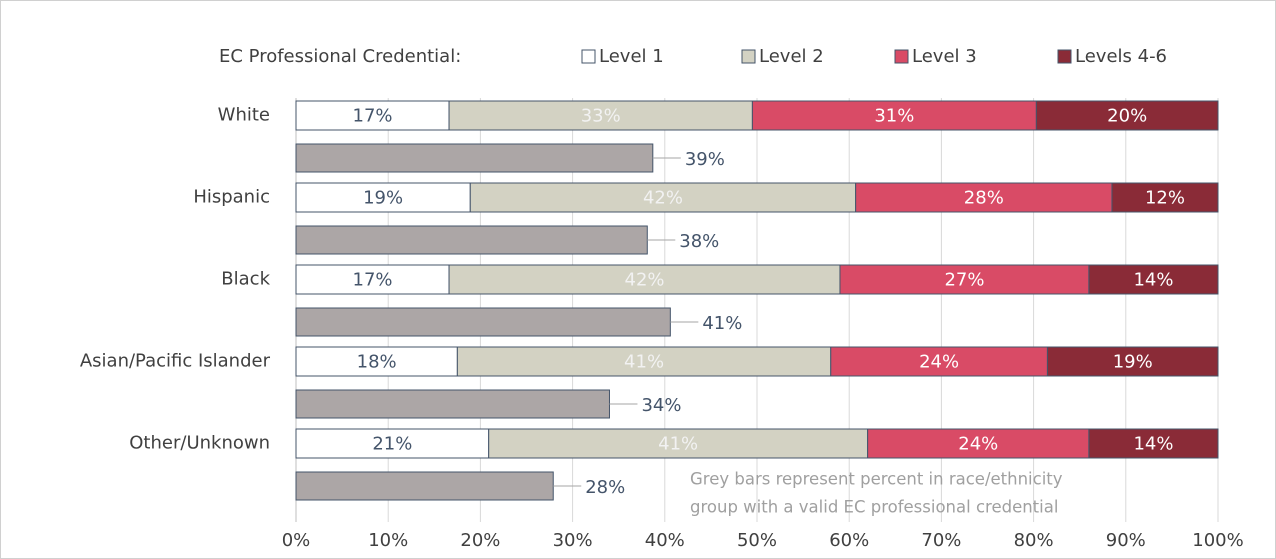 Image resolution: width=1276 pixels, height=559 pixels. I want to click on data-label: 27%, so click(964, 280).